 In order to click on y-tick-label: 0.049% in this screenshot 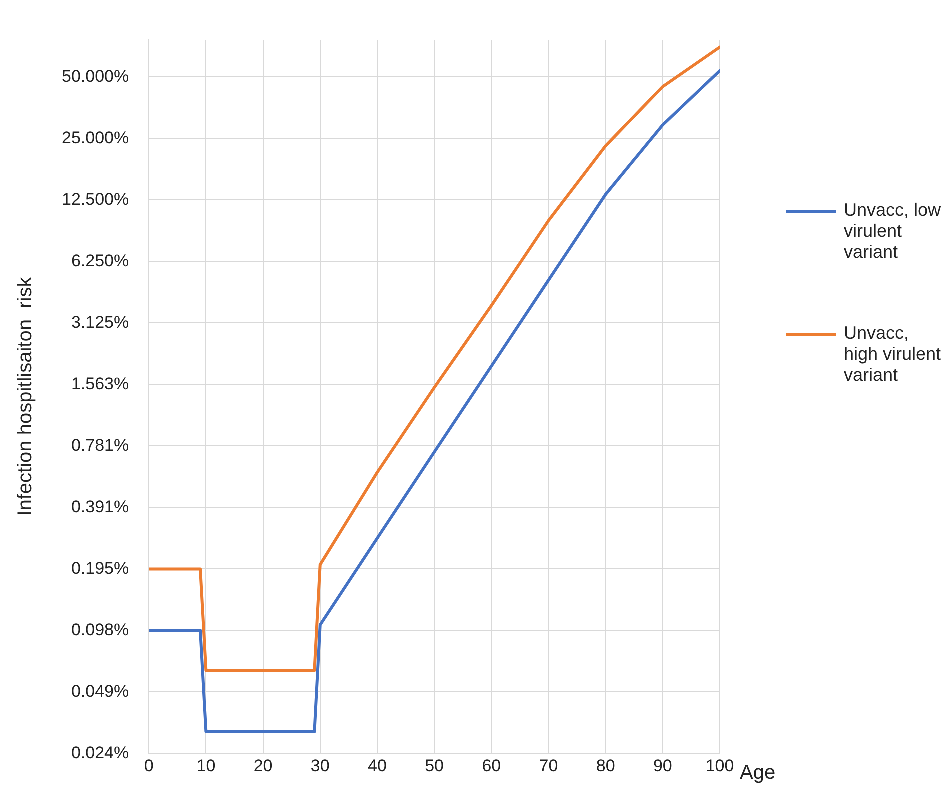, I will do `click(100, 691)`.